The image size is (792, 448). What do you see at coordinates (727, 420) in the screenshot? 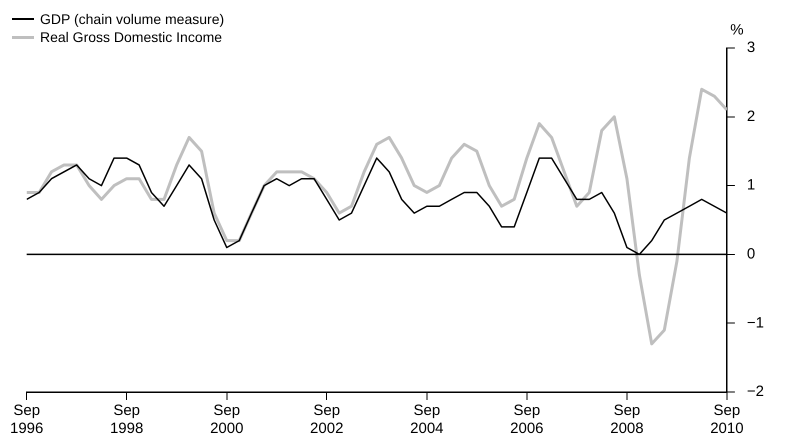
I see `x-tick-label: Sep 2010` at bounding box center [727, 420].